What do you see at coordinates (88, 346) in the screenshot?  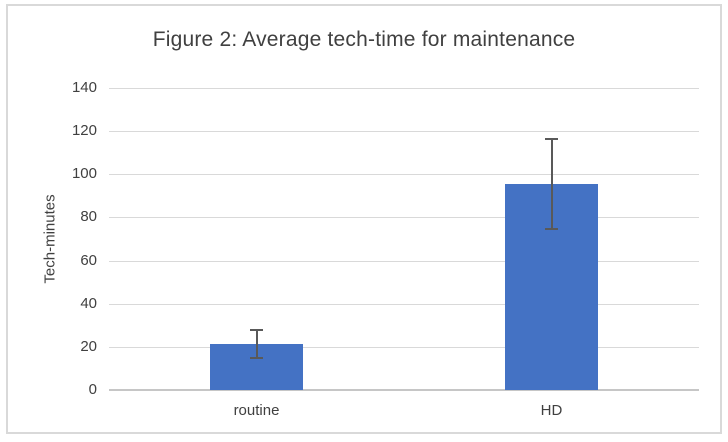 I see `y-tick-label: 20` at bounding box center [88, 346].